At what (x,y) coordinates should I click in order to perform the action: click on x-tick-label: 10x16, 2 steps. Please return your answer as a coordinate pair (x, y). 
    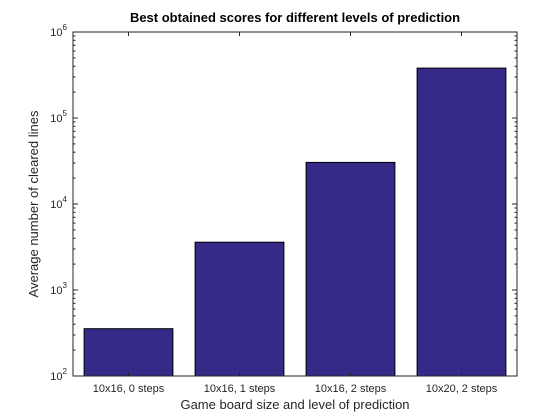
    Looking at the image, I should click on (351, 389).